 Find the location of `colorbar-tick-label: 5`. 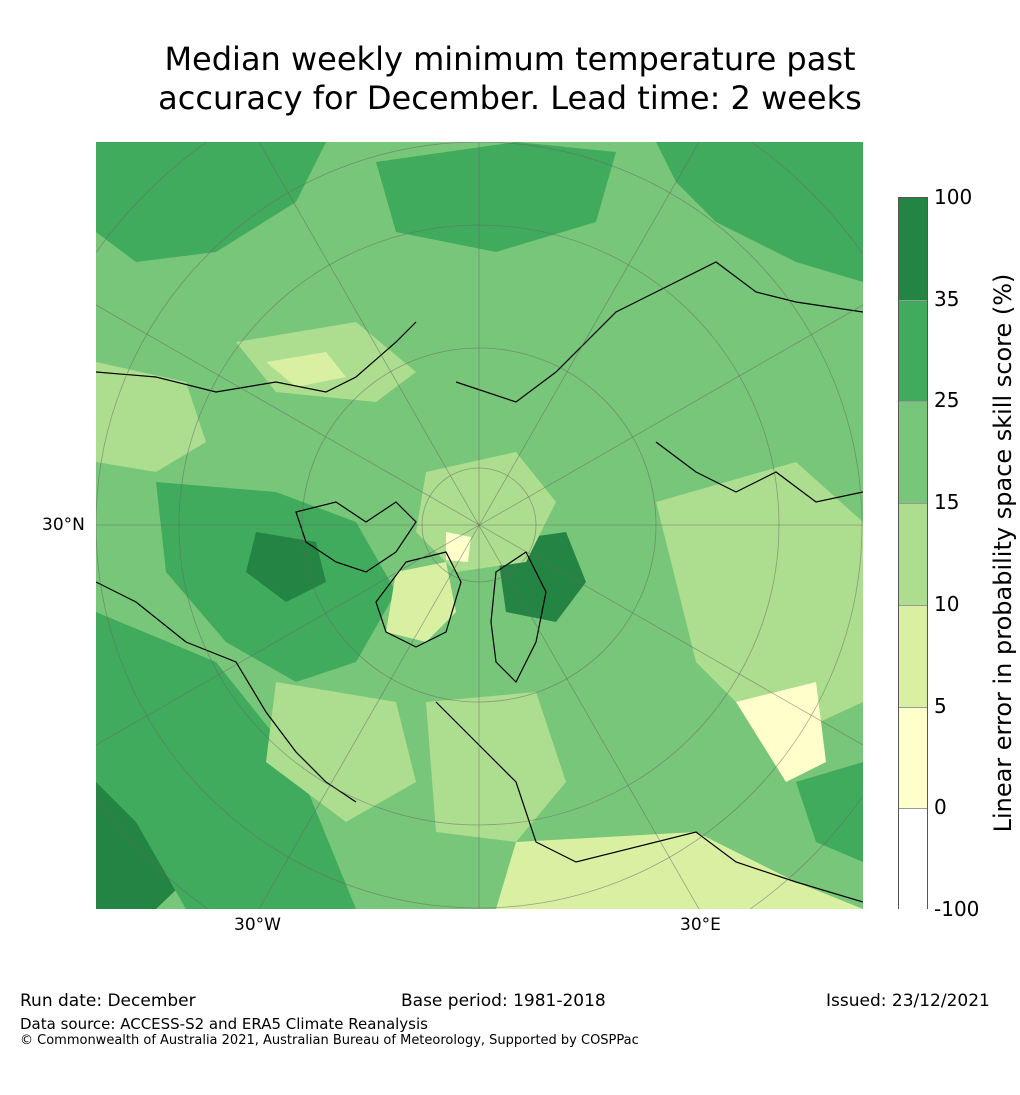

colorbar-tick-label: 5 is located at coordinates (940, 705).